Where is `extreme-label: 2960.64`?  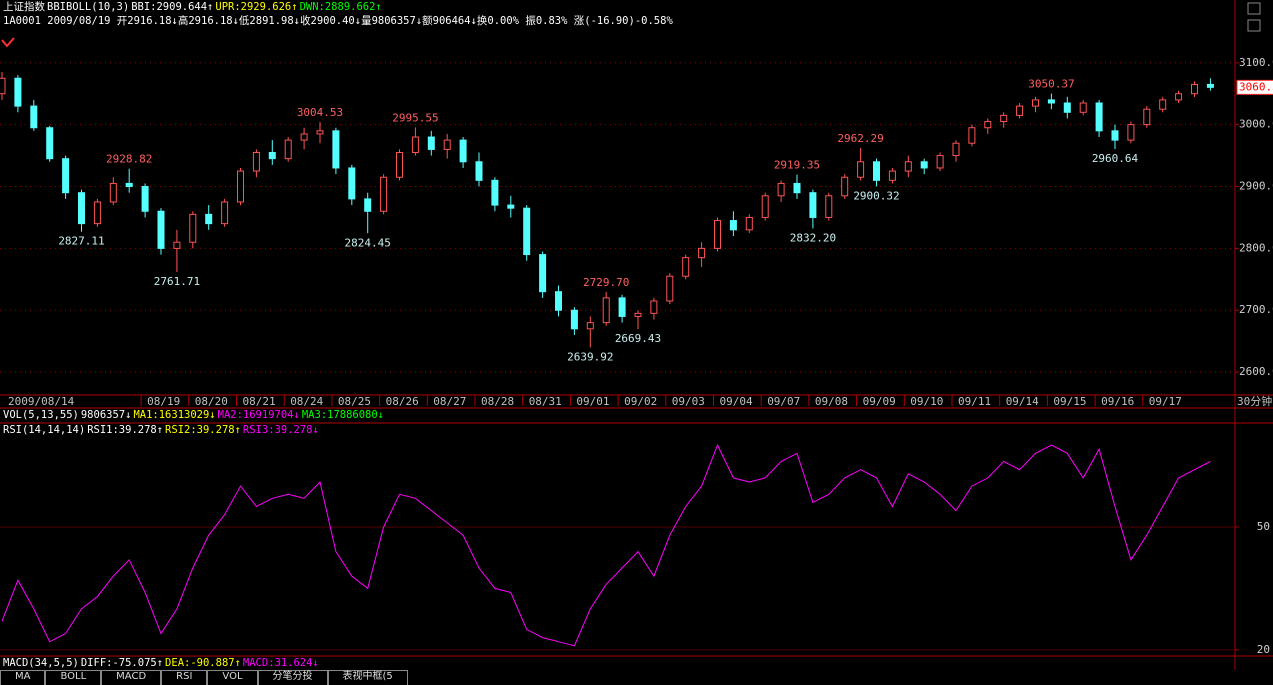 extreme-label: 2960.64 is located at coordinates (1115, 158).